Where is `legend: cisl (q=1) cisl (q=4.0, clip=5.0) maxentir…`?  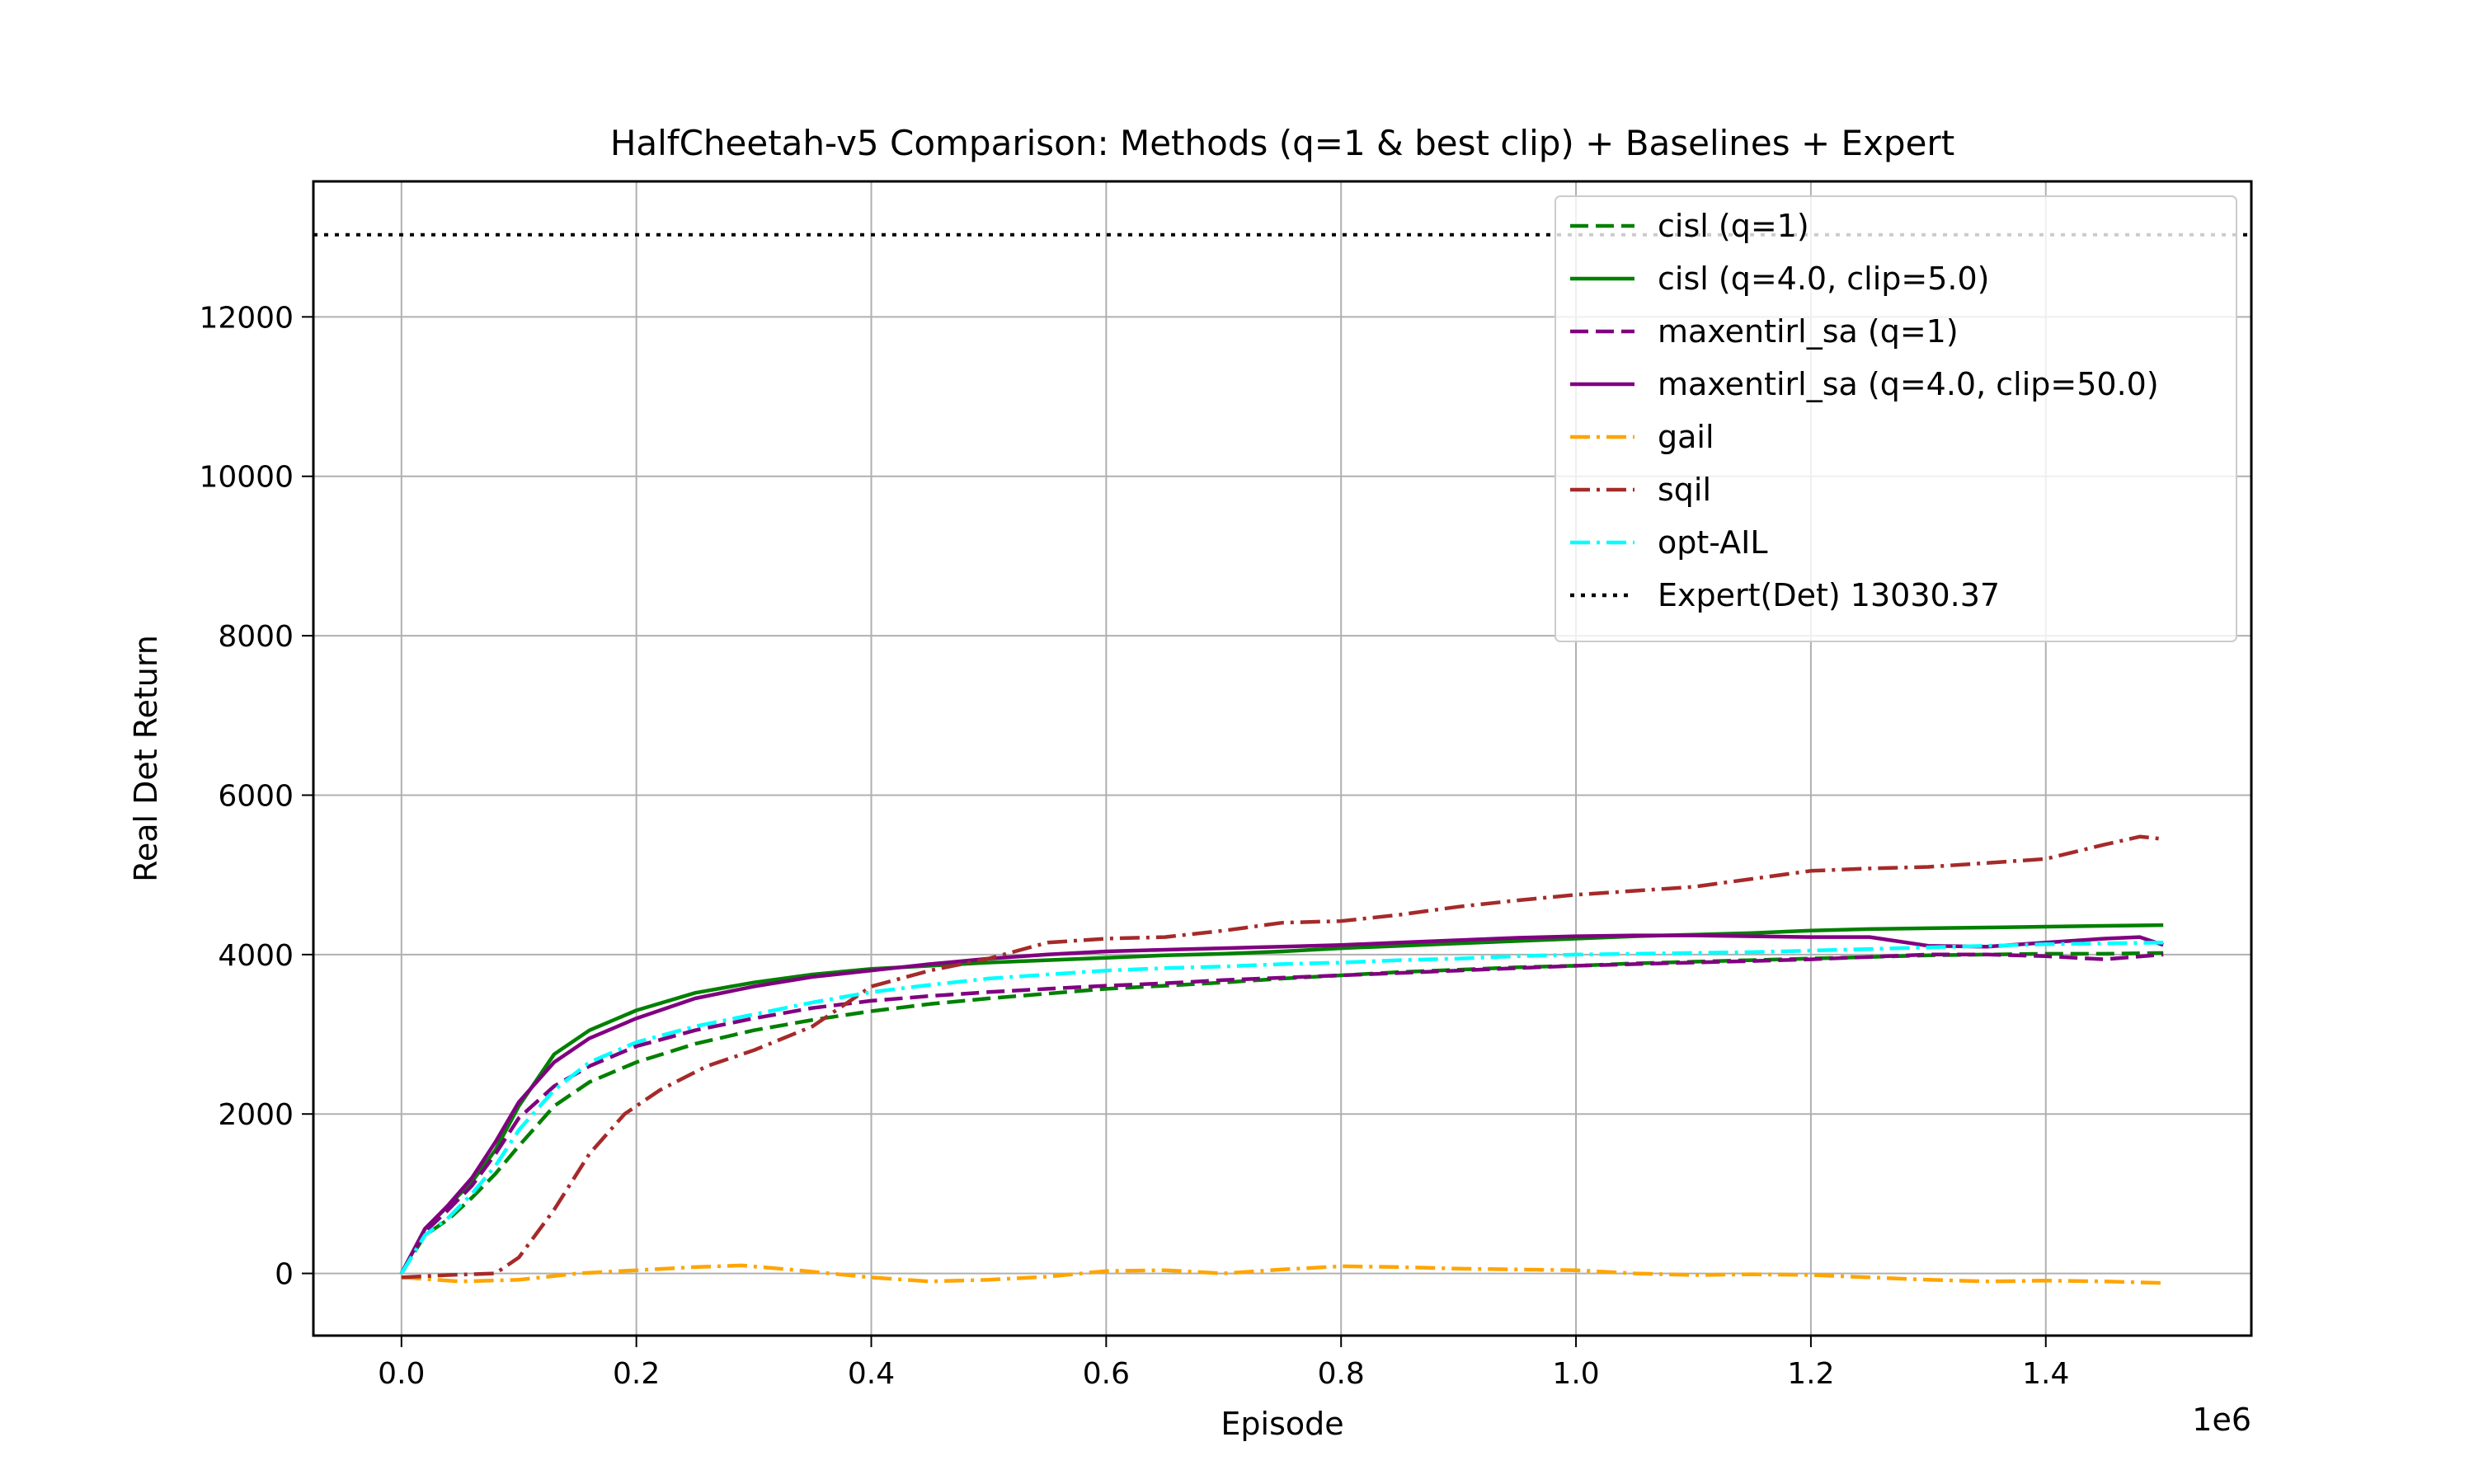
legend: cisl (q=1) cisl (q=4.0, clip=5.0) maxentir… is located at coordinates (1895, 418).